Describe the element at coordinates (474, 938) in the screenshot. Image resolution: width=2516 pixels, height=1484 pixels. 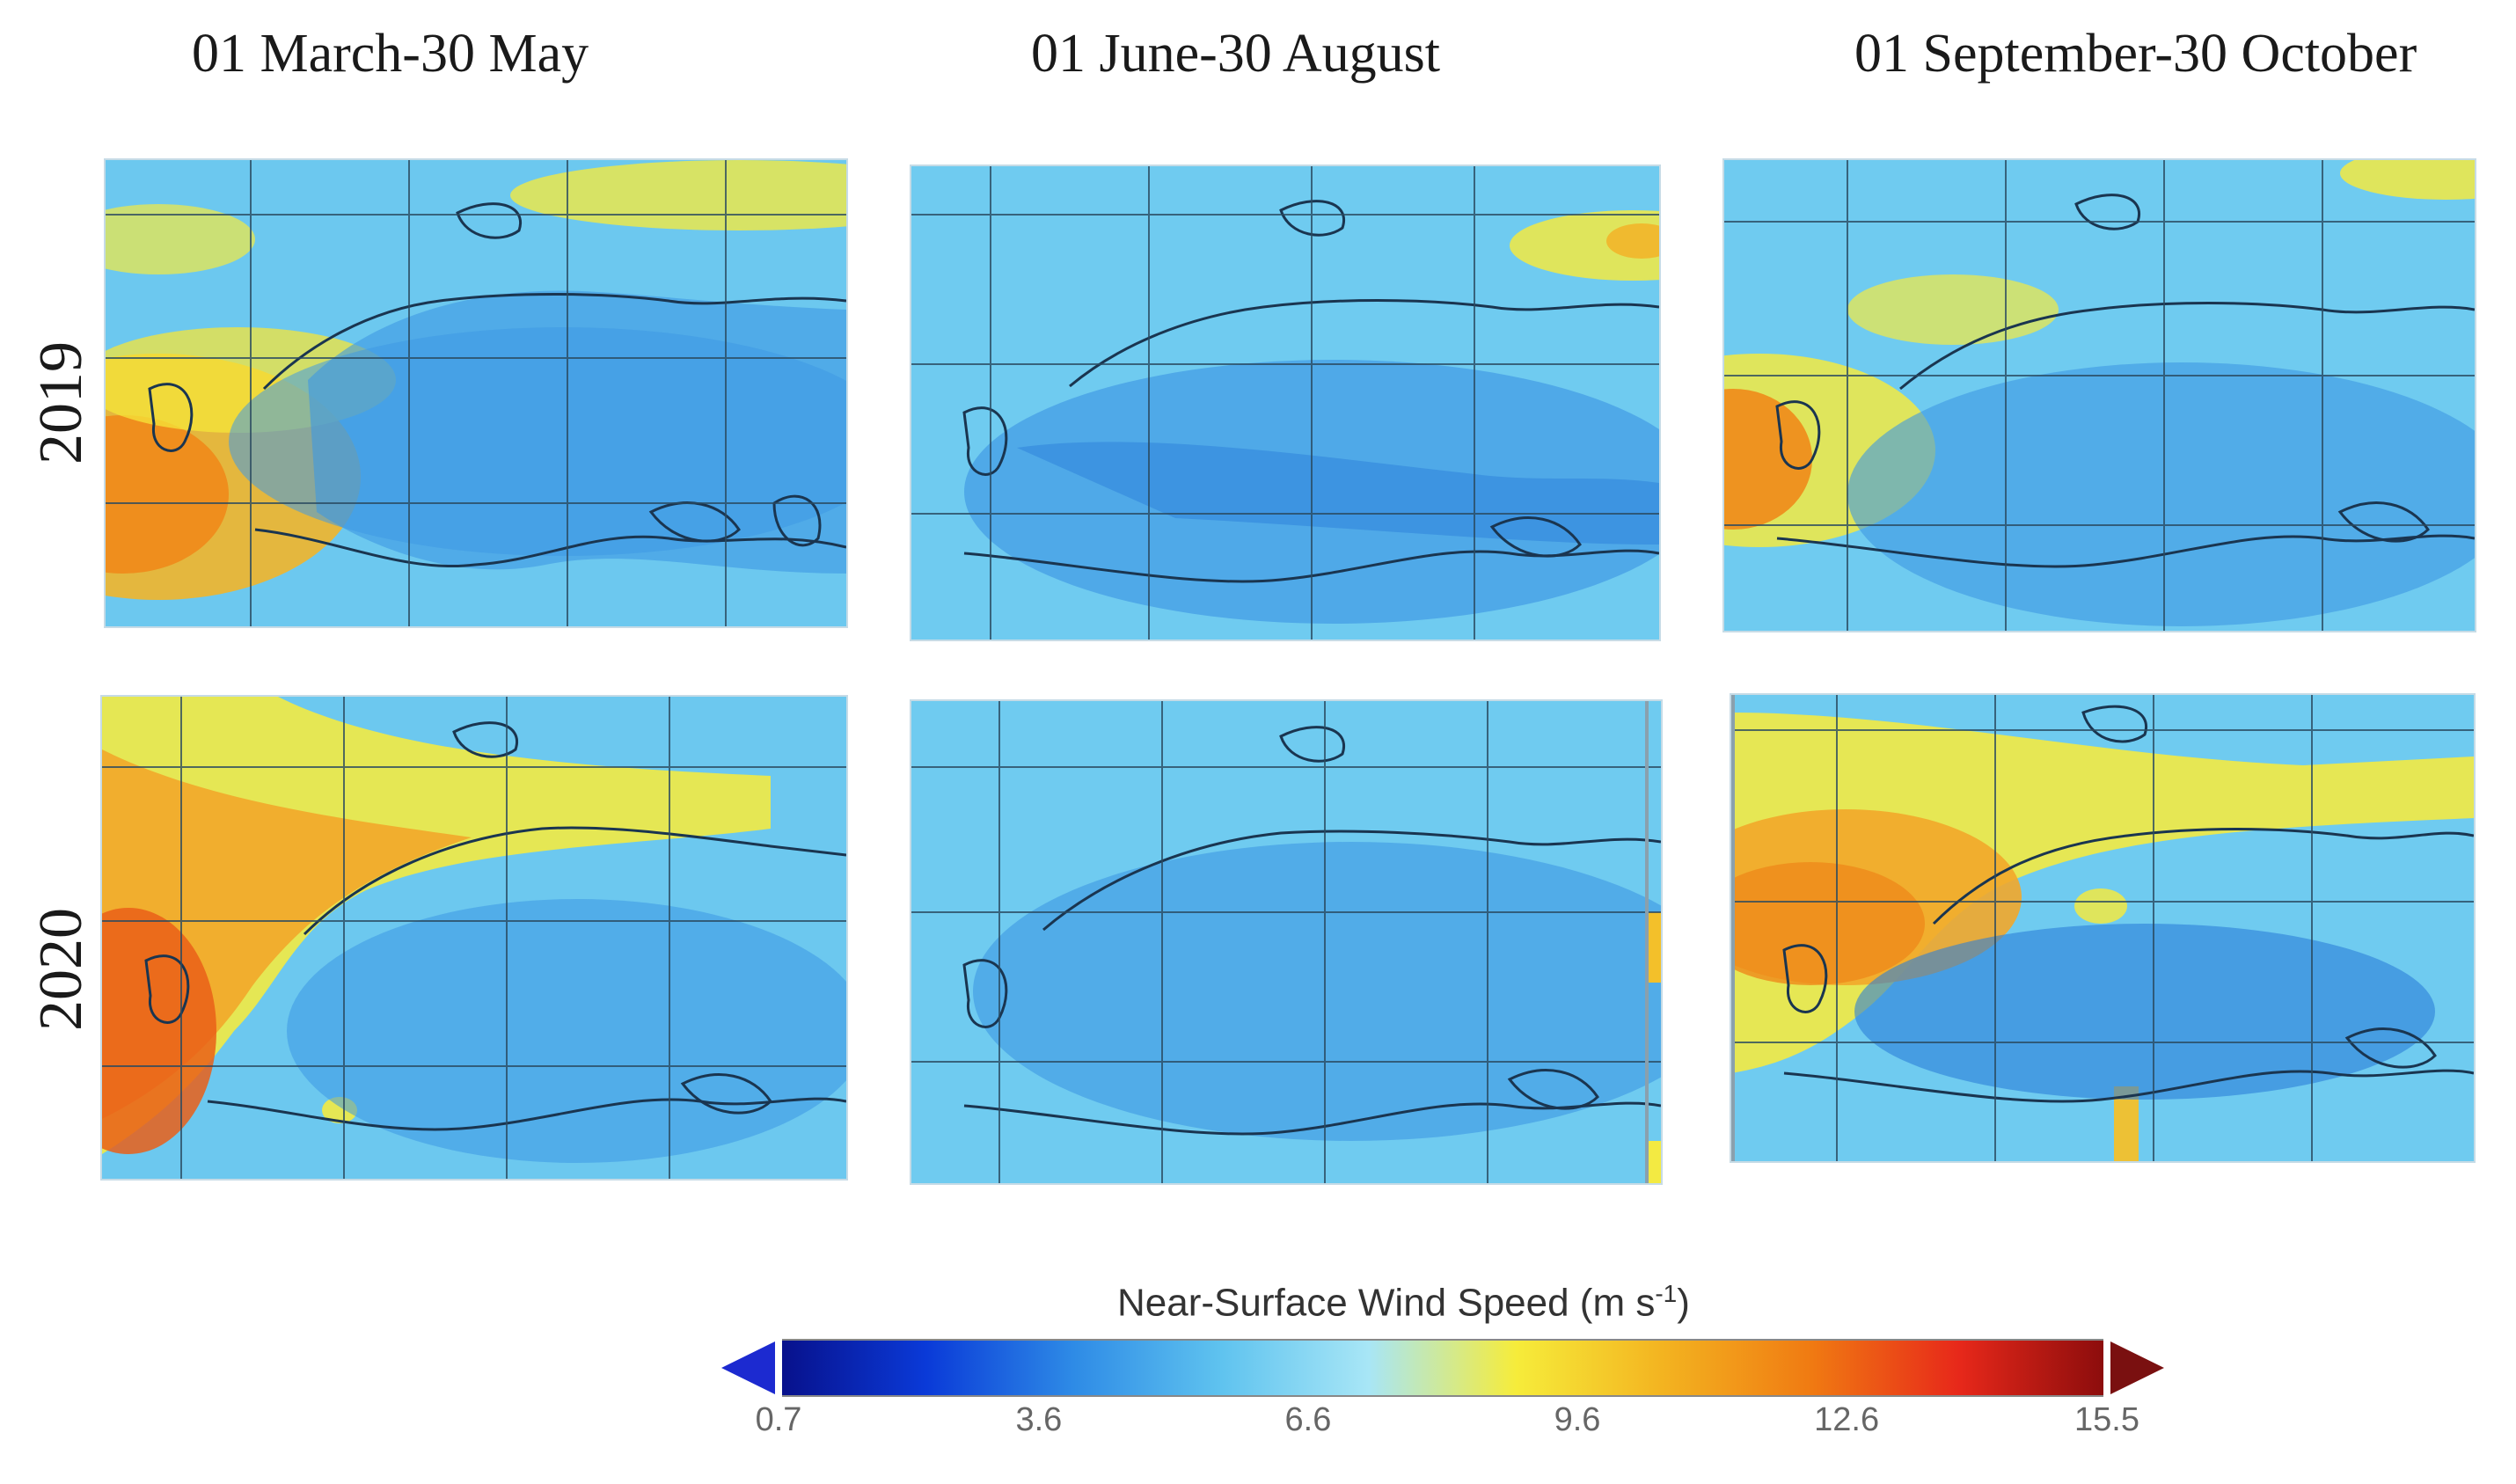
I see `map-2020-spring` at that location.